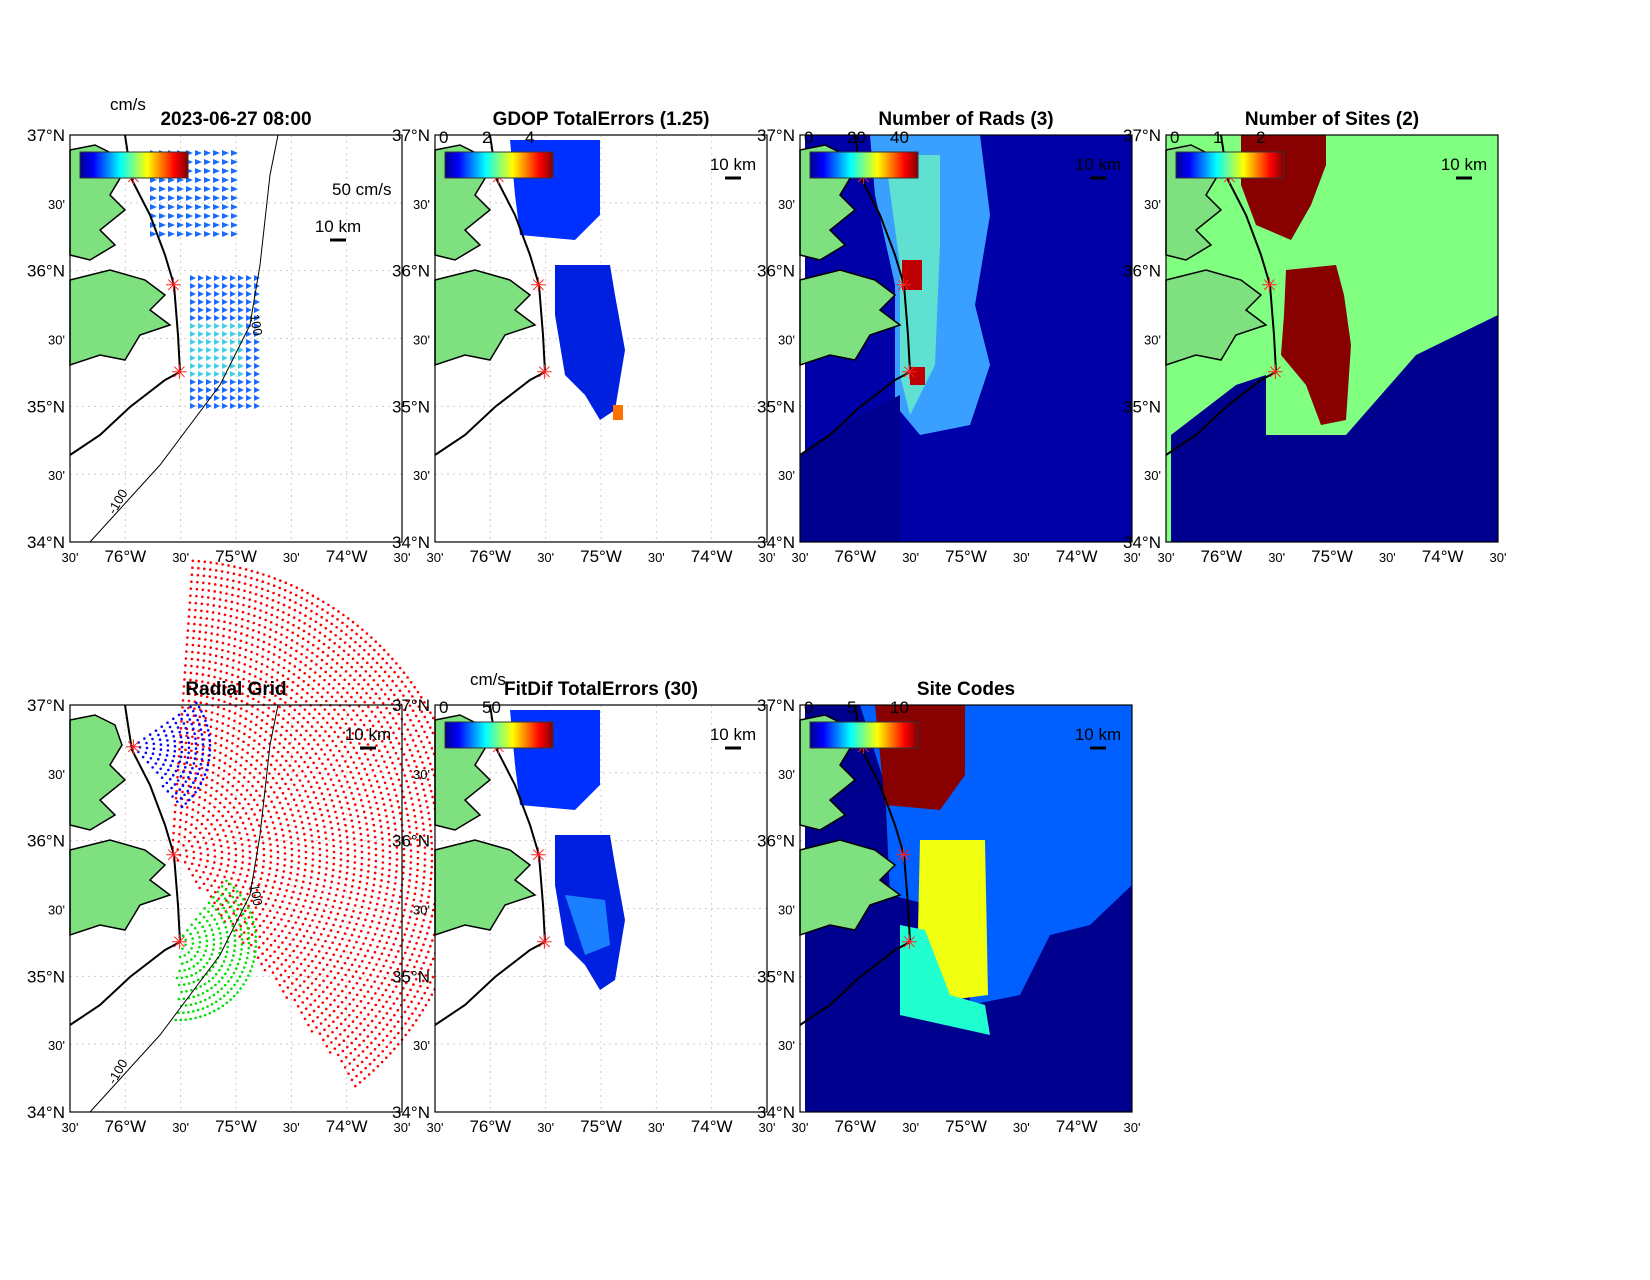  Describe the element at coordinates (235, 689) in the screenshot. I see `panel-title: Radial Grid` at that location.